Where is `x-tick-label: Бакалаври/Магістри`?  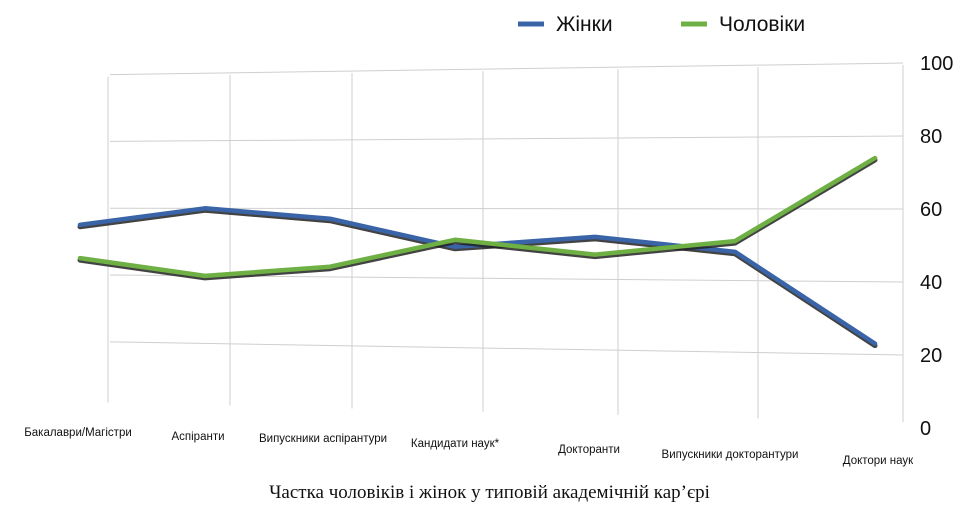
x-tick-label: Бакалаври/Магістри is located at coordinates (78, 433).